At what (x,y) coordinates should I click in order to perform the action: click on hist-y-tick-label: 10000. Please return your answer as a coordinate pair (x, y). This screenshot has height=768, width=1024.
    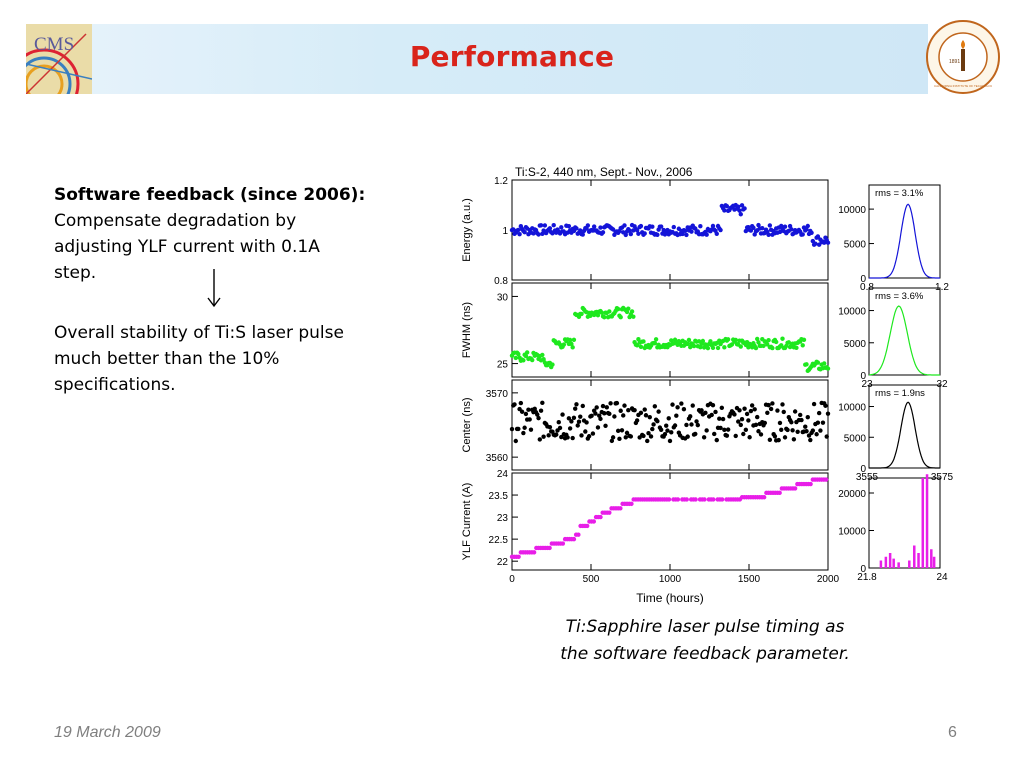
    Looking at the image, I should click on (852, 532).